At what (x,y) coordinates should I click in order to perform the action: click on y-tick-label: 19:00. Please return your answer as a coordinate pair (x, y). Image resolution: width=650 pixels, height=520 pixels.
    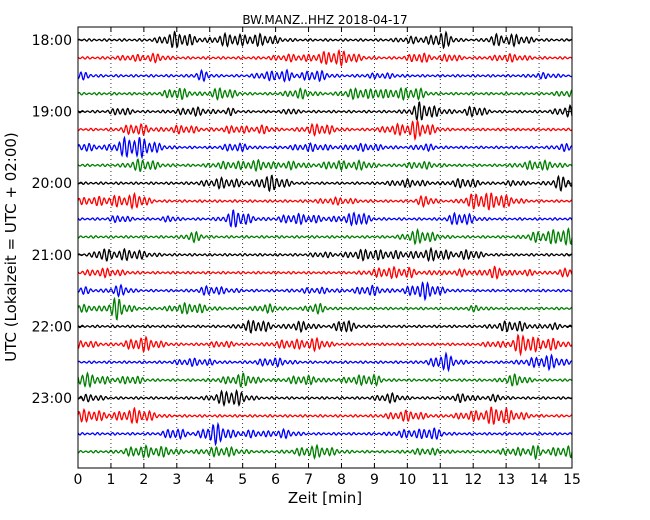
    Looking at the image, I should click on (52, 113).